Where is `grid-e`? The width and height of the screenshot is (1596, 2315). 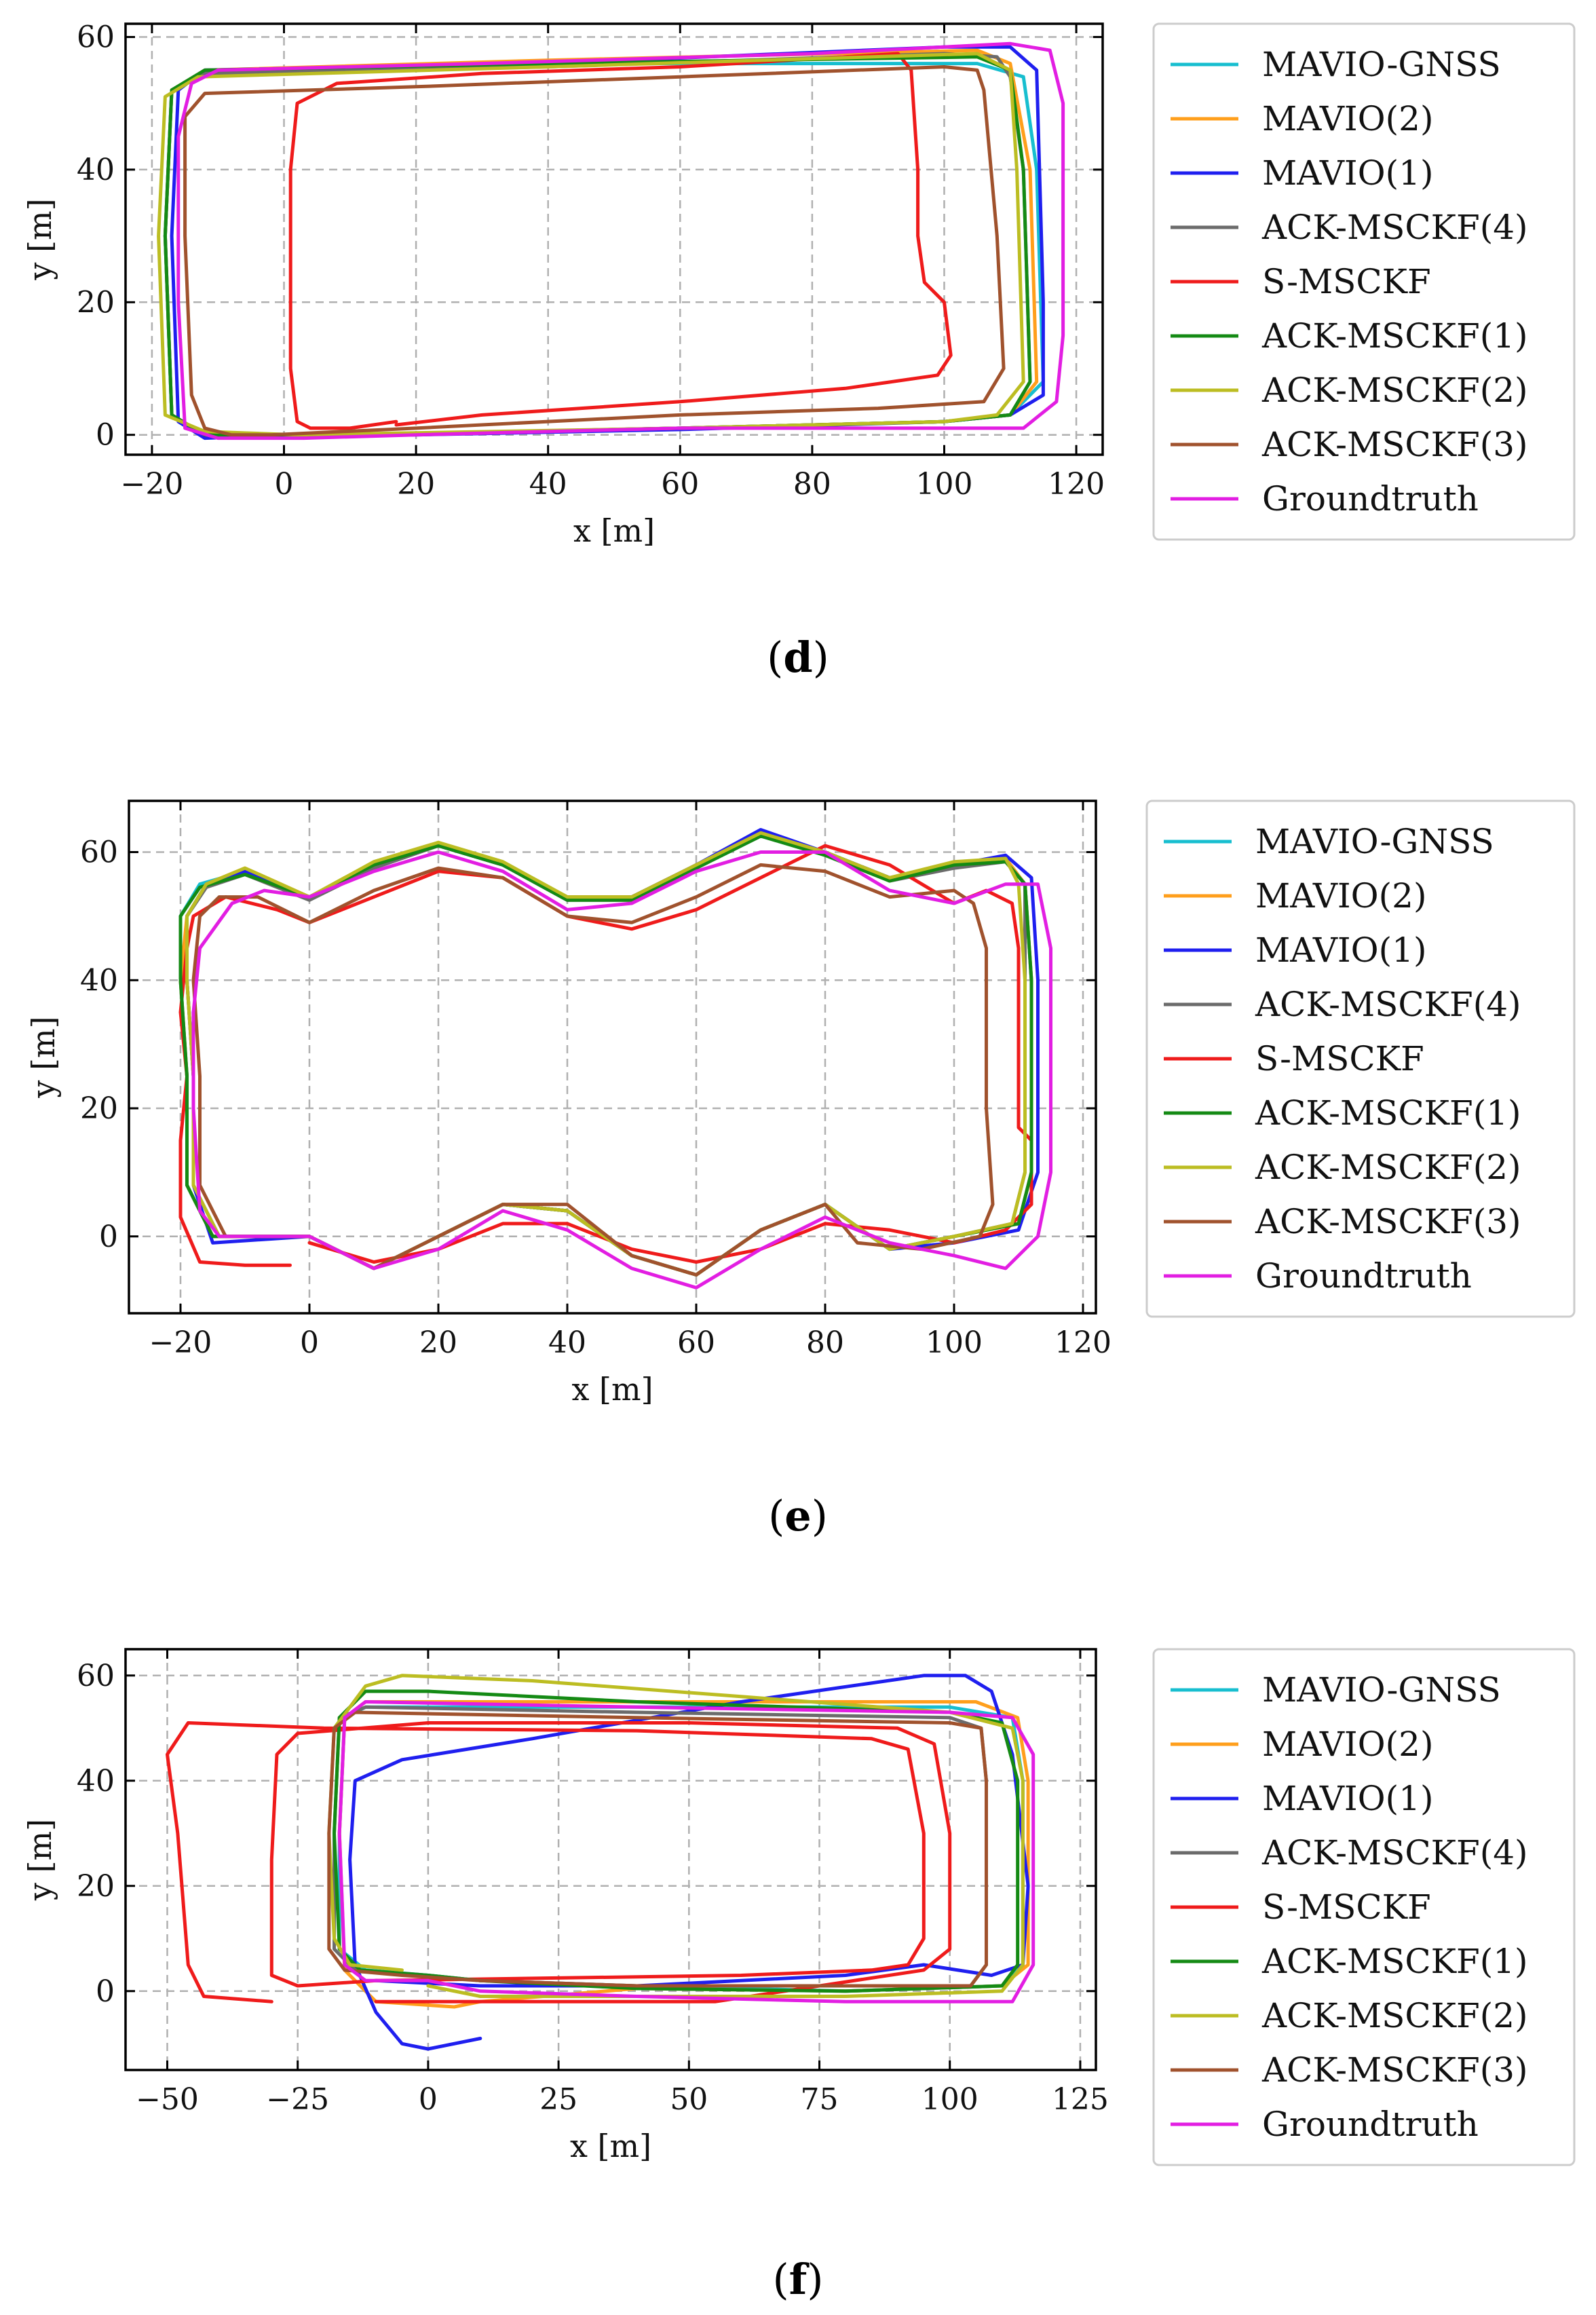 grid-e is located at coordinates (612, 1057).